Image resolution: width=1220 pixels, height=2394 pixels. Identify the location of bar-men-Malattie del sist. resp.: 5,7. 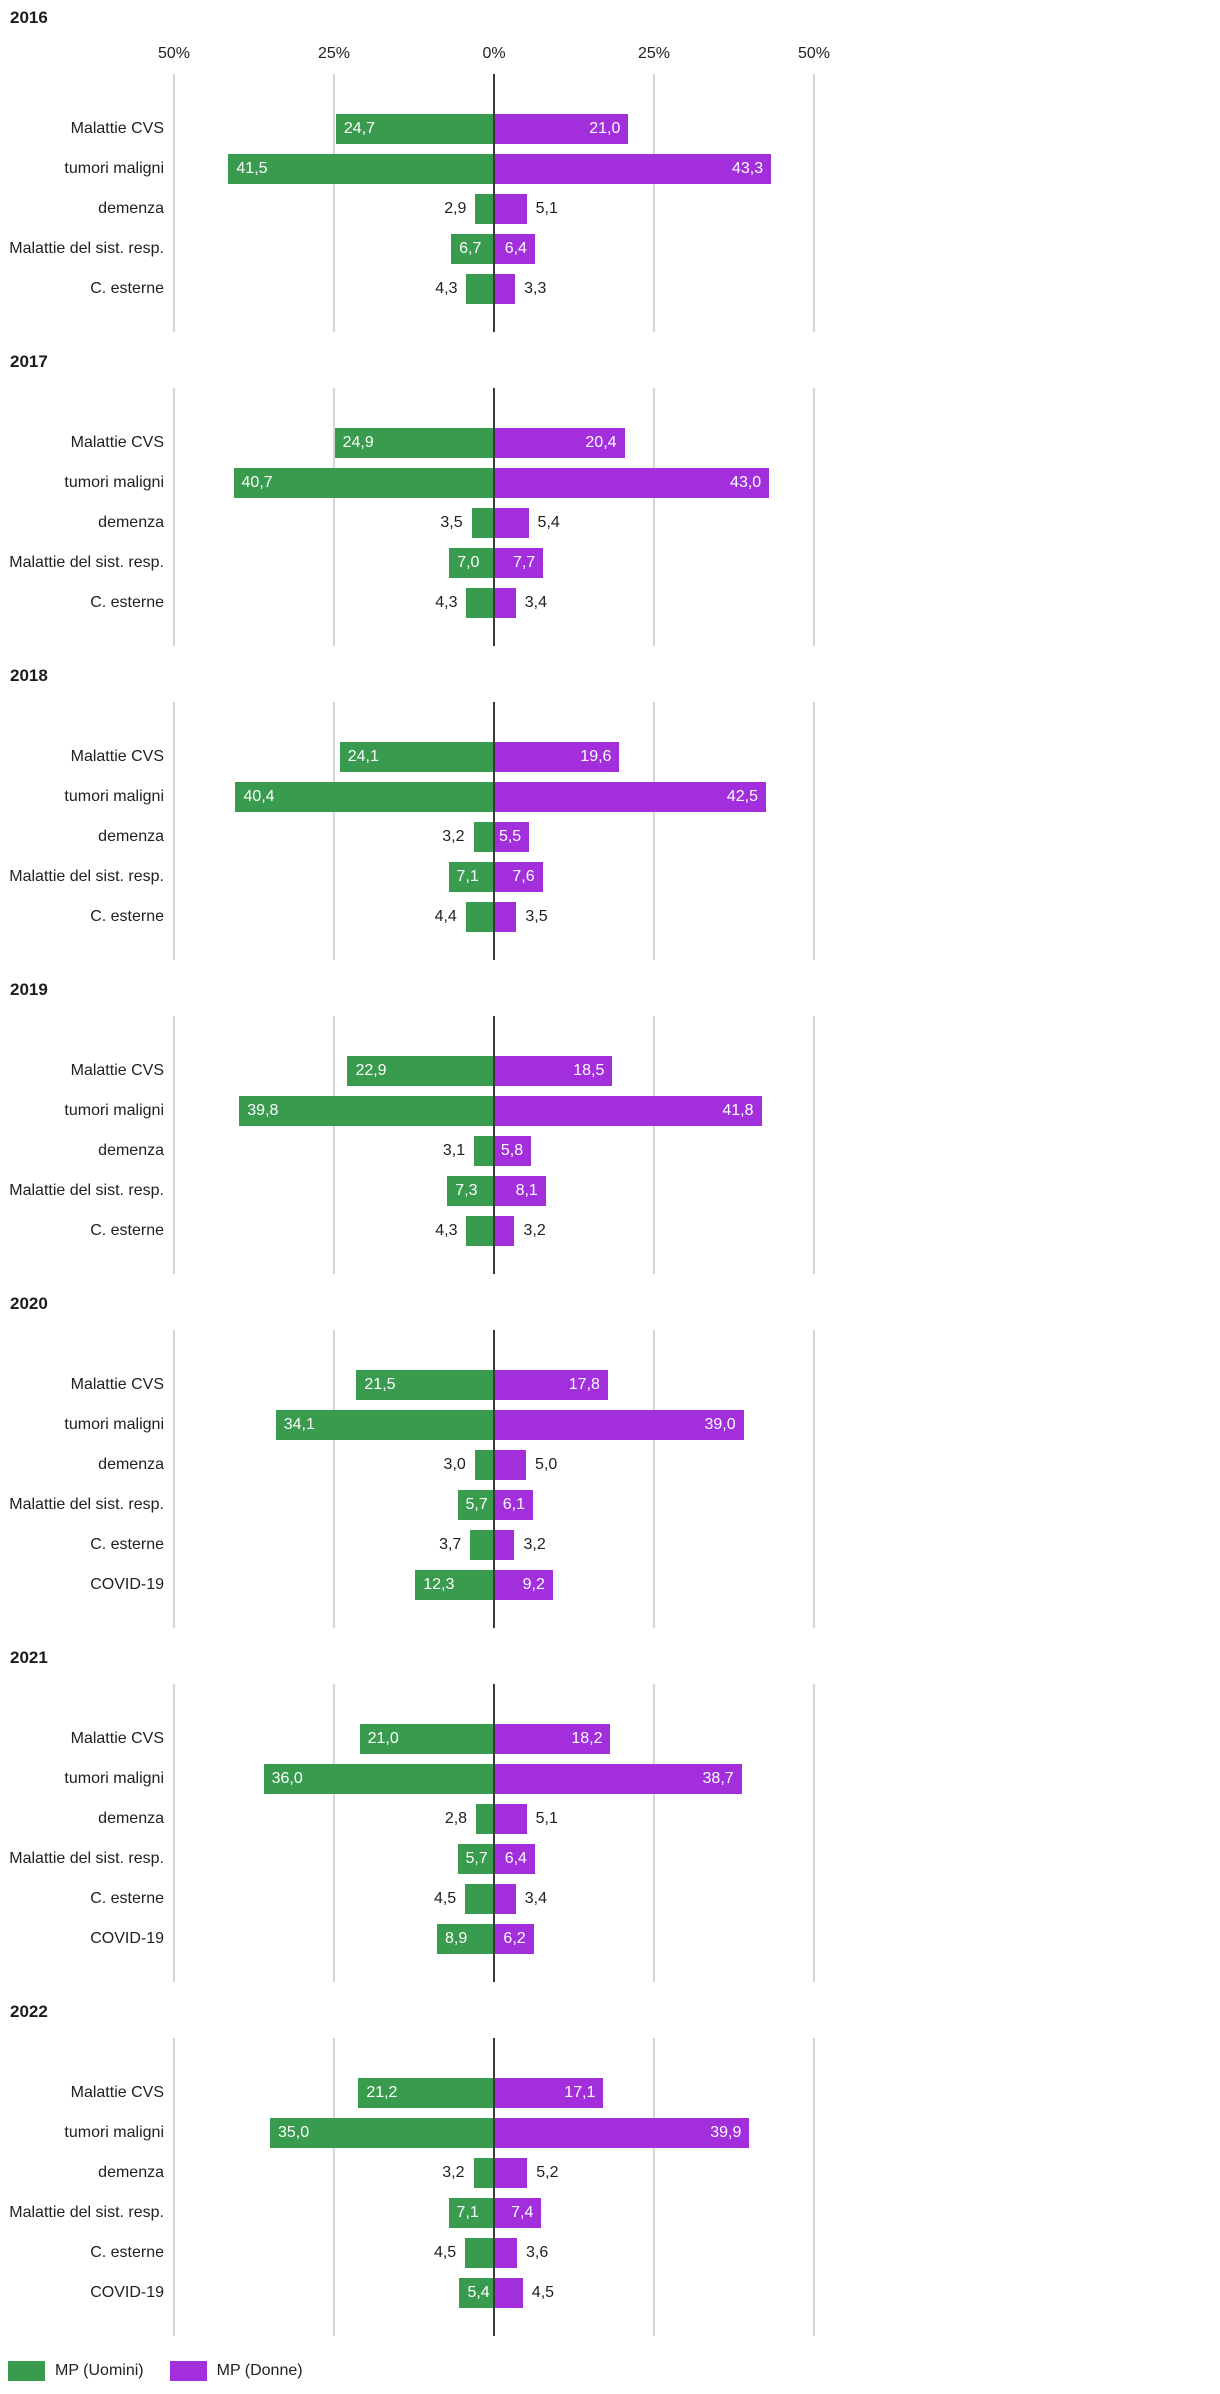
(475, 1859).